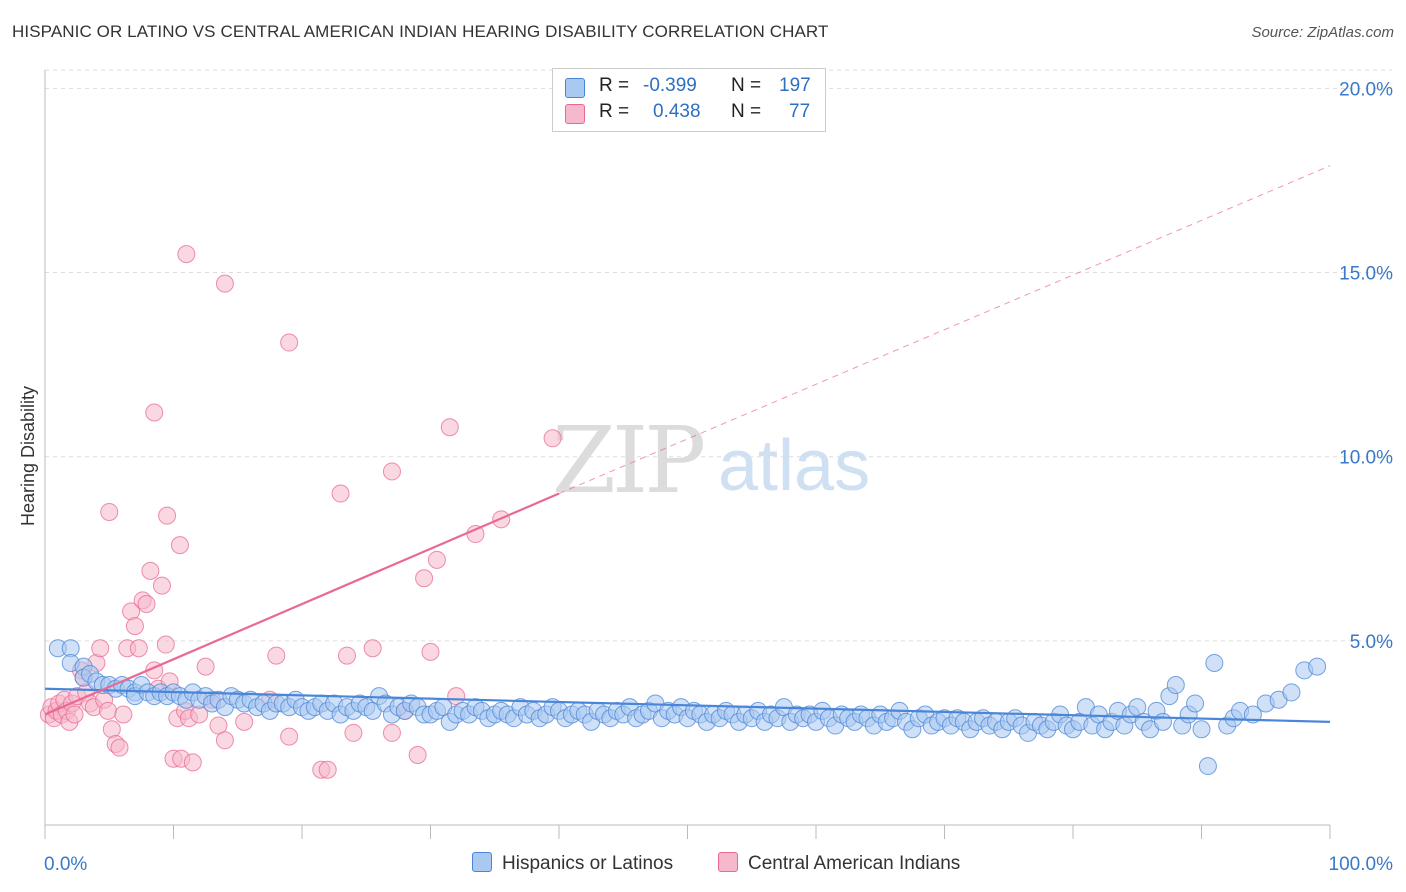 This screenshot has width=1406, height=892. I want to click on legend-swatch-blue, so click(575, 88).